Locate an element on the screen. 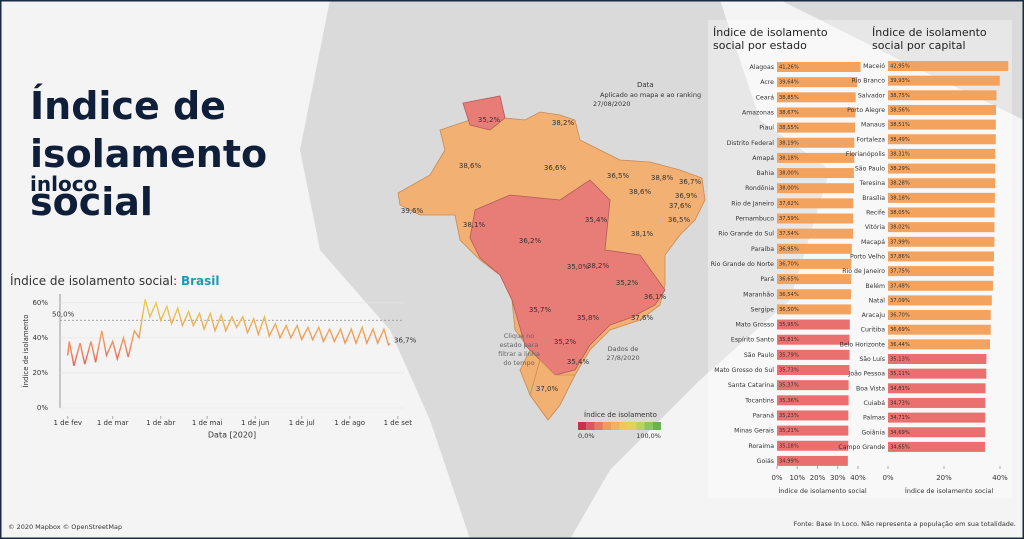 Image resolution: width=1024 pixels, height=539 pixels. region-label: 35,7% is located at coordinates (540, 310).